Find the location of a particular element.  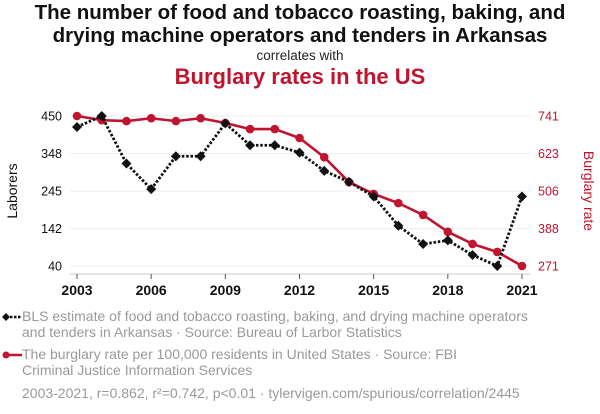

x-tick-label: 2012 is located at coordinates (299, 290).